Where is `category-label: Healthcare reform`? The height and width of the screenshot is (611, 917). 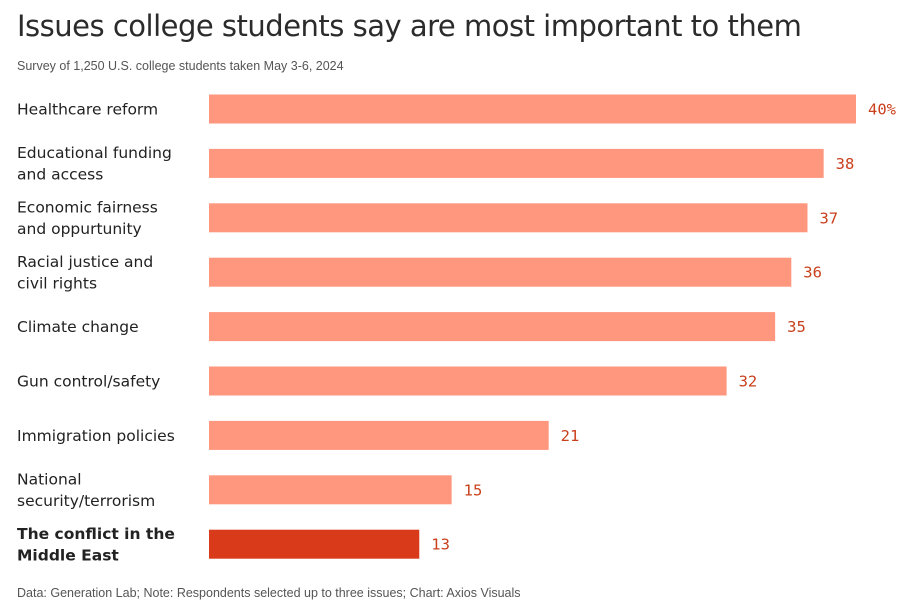 category-label: Healthcare reform is located at coordinates (87, 110).